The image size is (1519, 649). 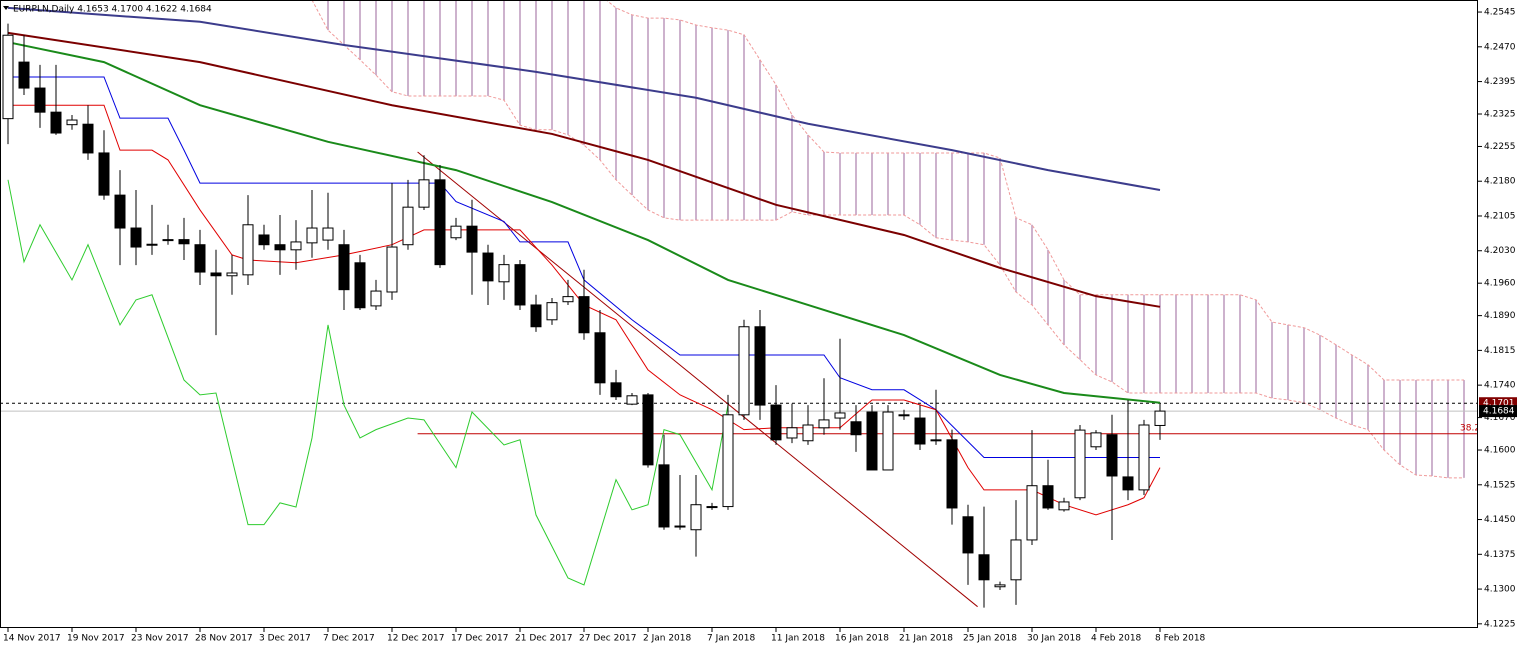 I want to click on y-tick-label: 4.1960, so click(x=1500, y=284).